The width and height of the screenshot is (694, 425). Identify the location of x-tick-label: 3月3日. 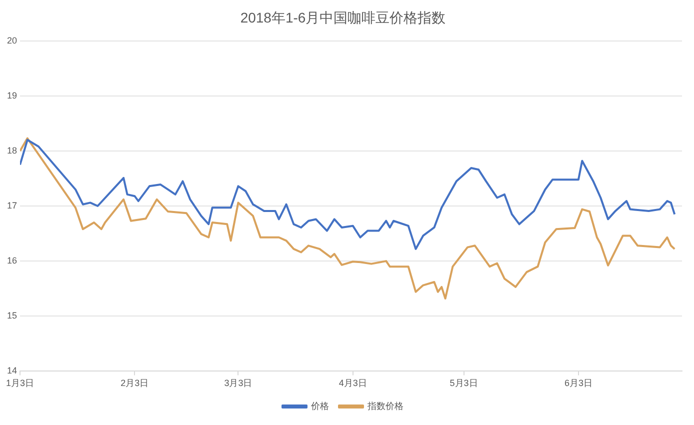
(238, 383).